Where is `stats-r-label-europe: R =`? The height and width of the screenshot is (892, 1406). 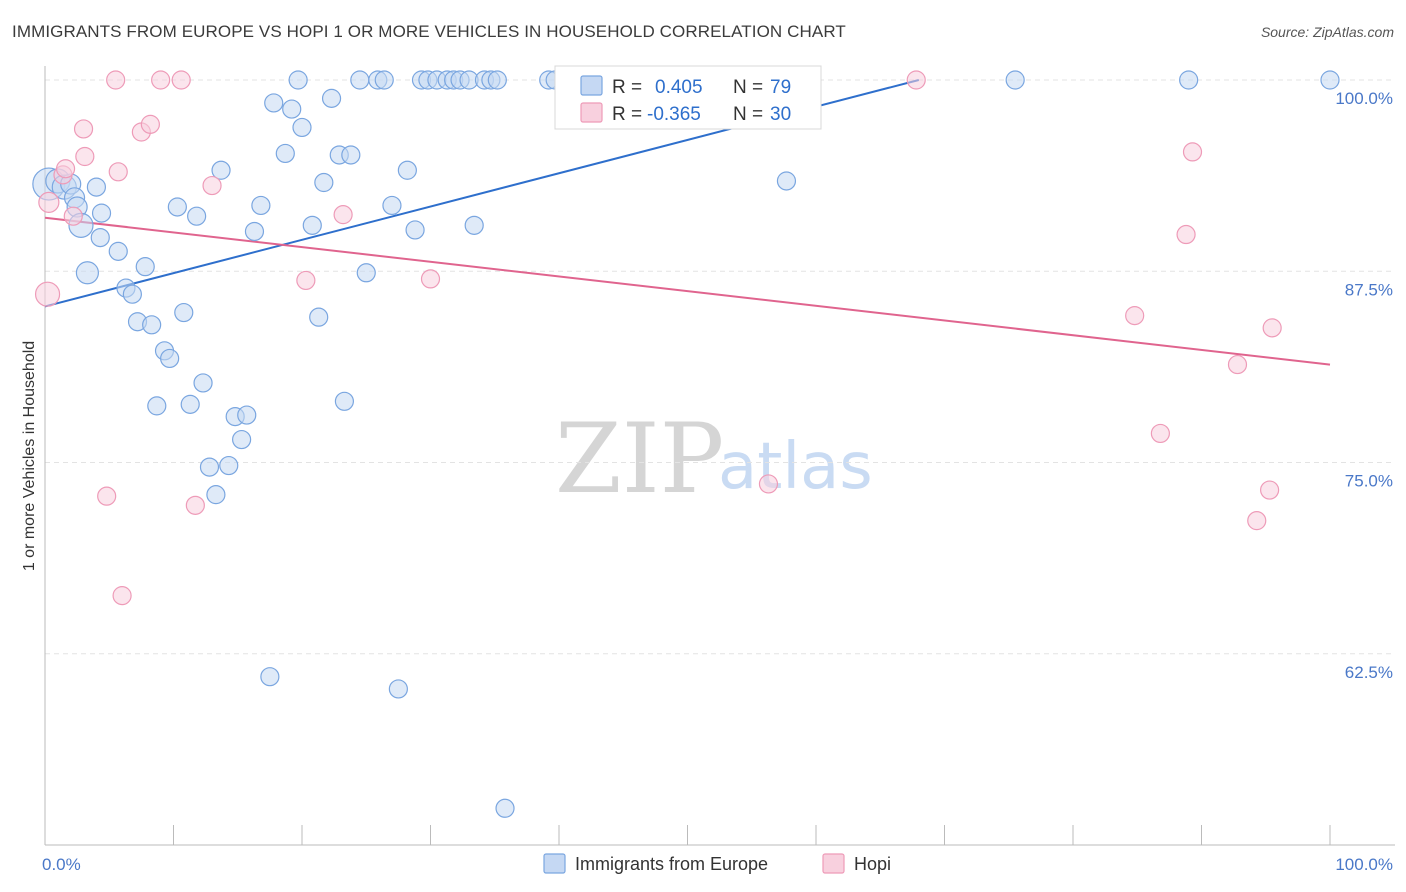
stats-r-label-europe: R = is located at coordinates (627, 87).